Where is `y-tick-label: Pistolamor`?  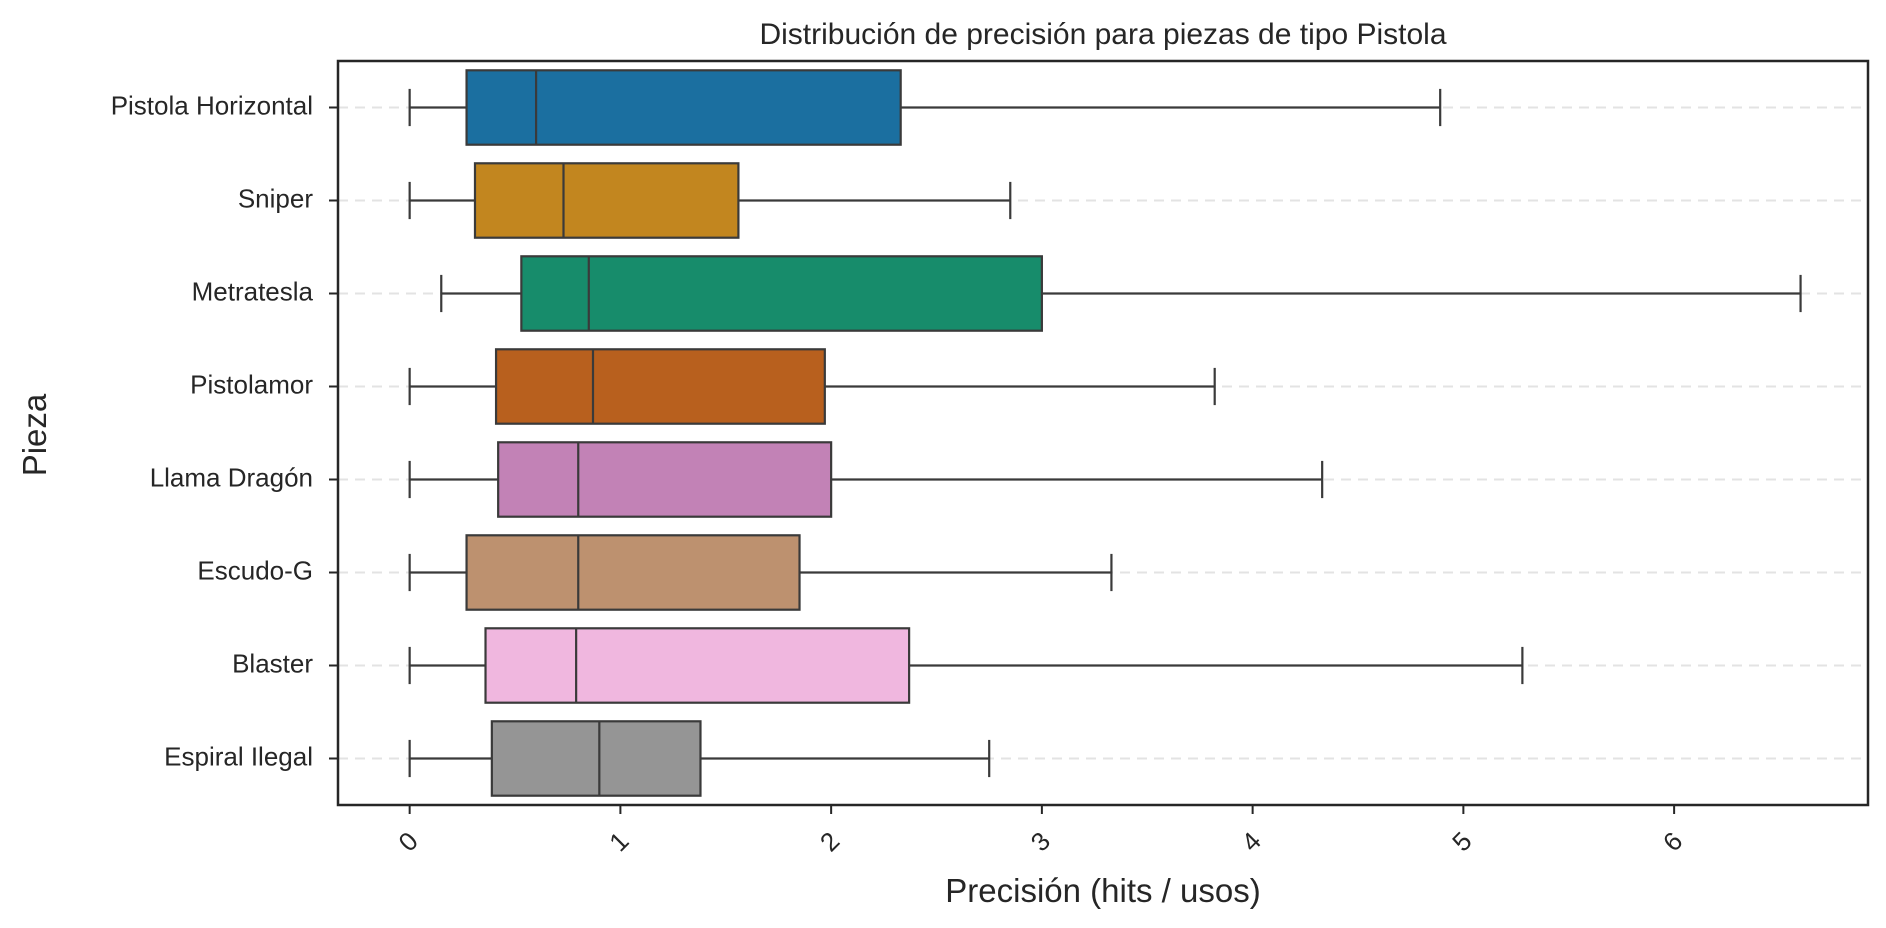
y-tick-label: Pistolamor is located at coordinates (251, 384).